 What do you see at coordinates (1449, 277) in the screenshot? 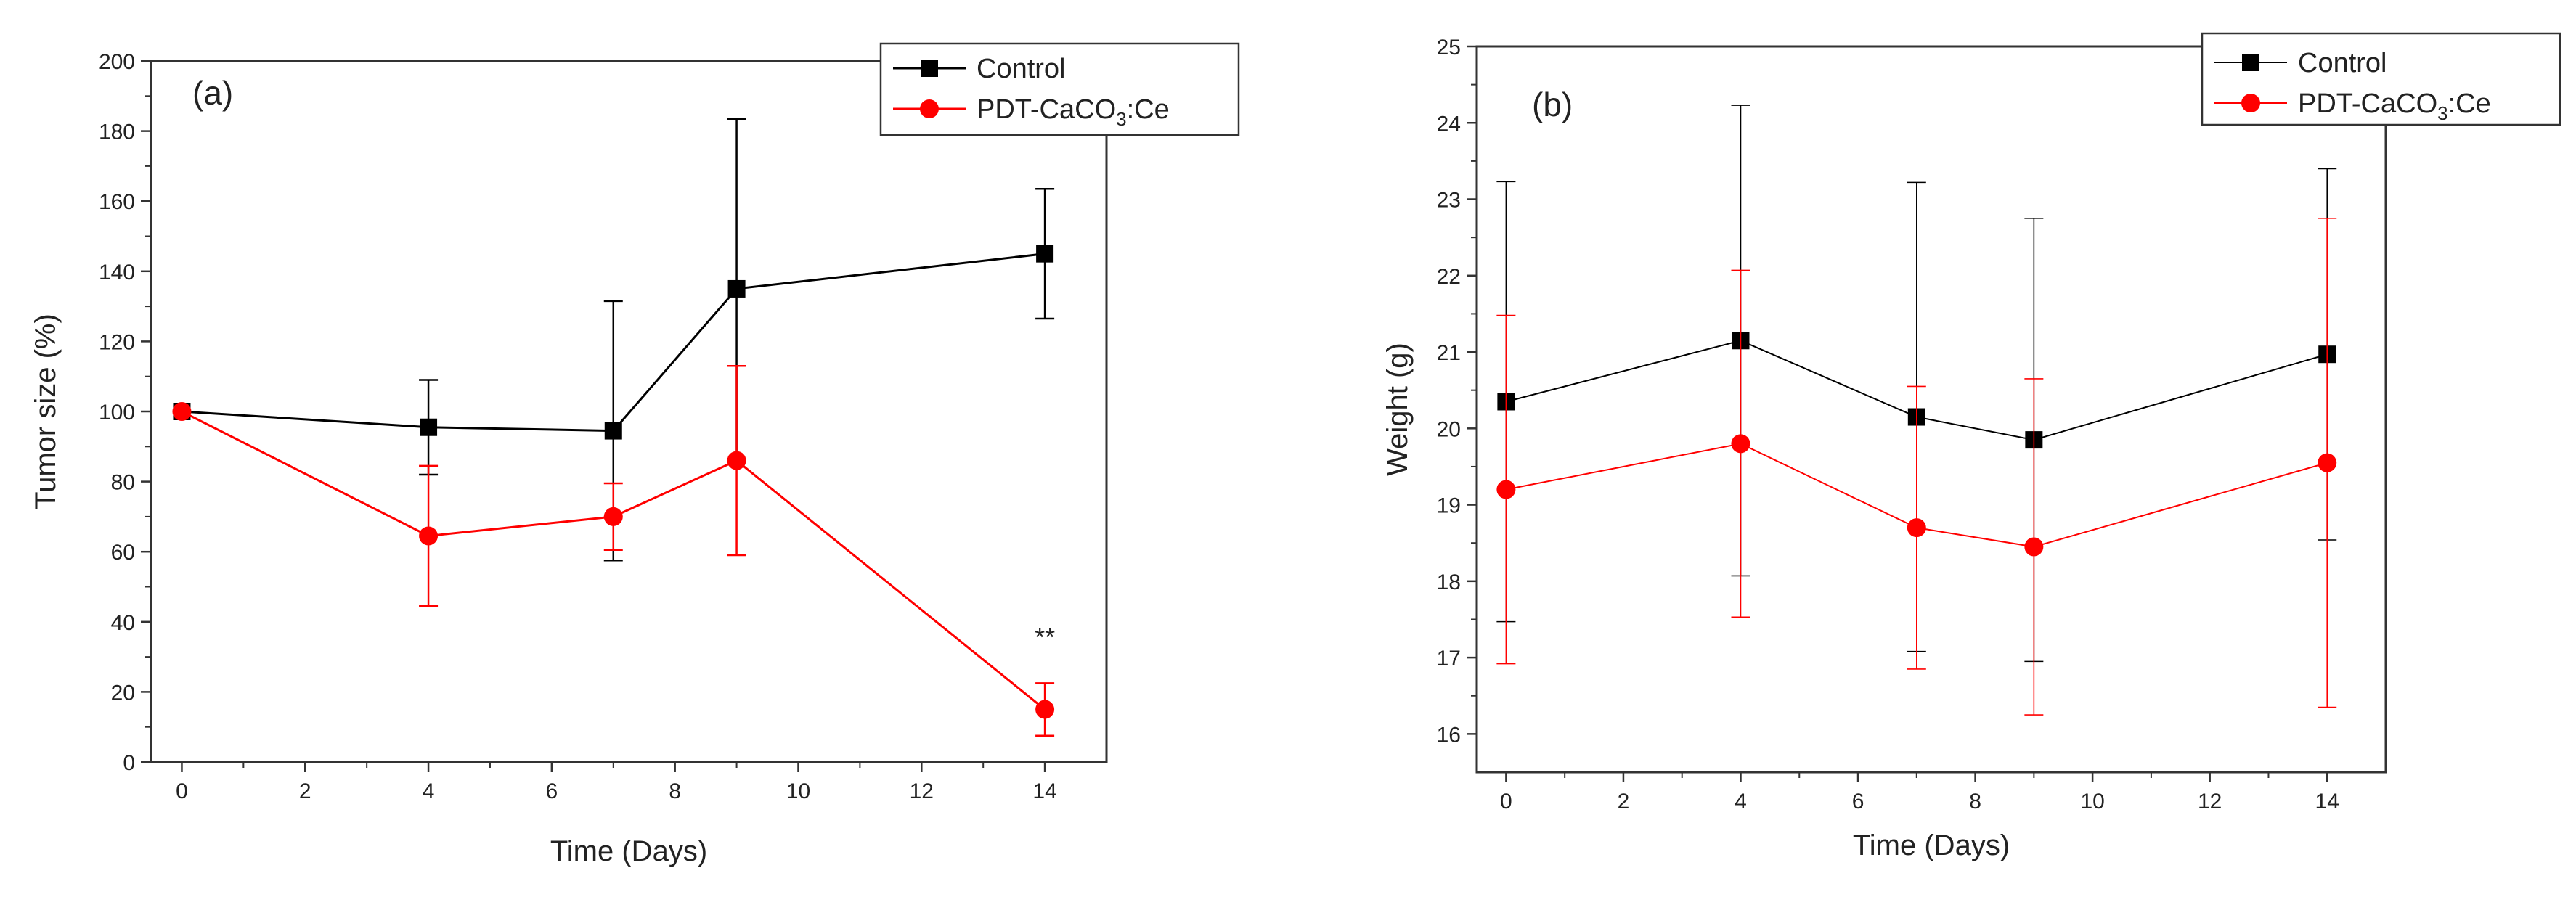
I see `y-tick-label: 22` at bounding box center [1449, 277].